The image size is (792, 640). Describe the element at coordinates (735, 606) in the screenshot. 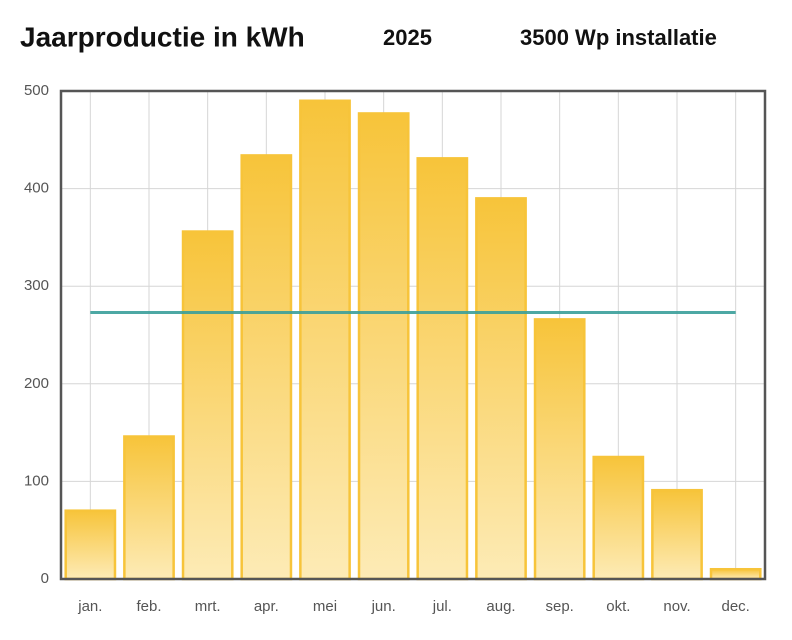

I see `x-tick-label: dec.` at that location.